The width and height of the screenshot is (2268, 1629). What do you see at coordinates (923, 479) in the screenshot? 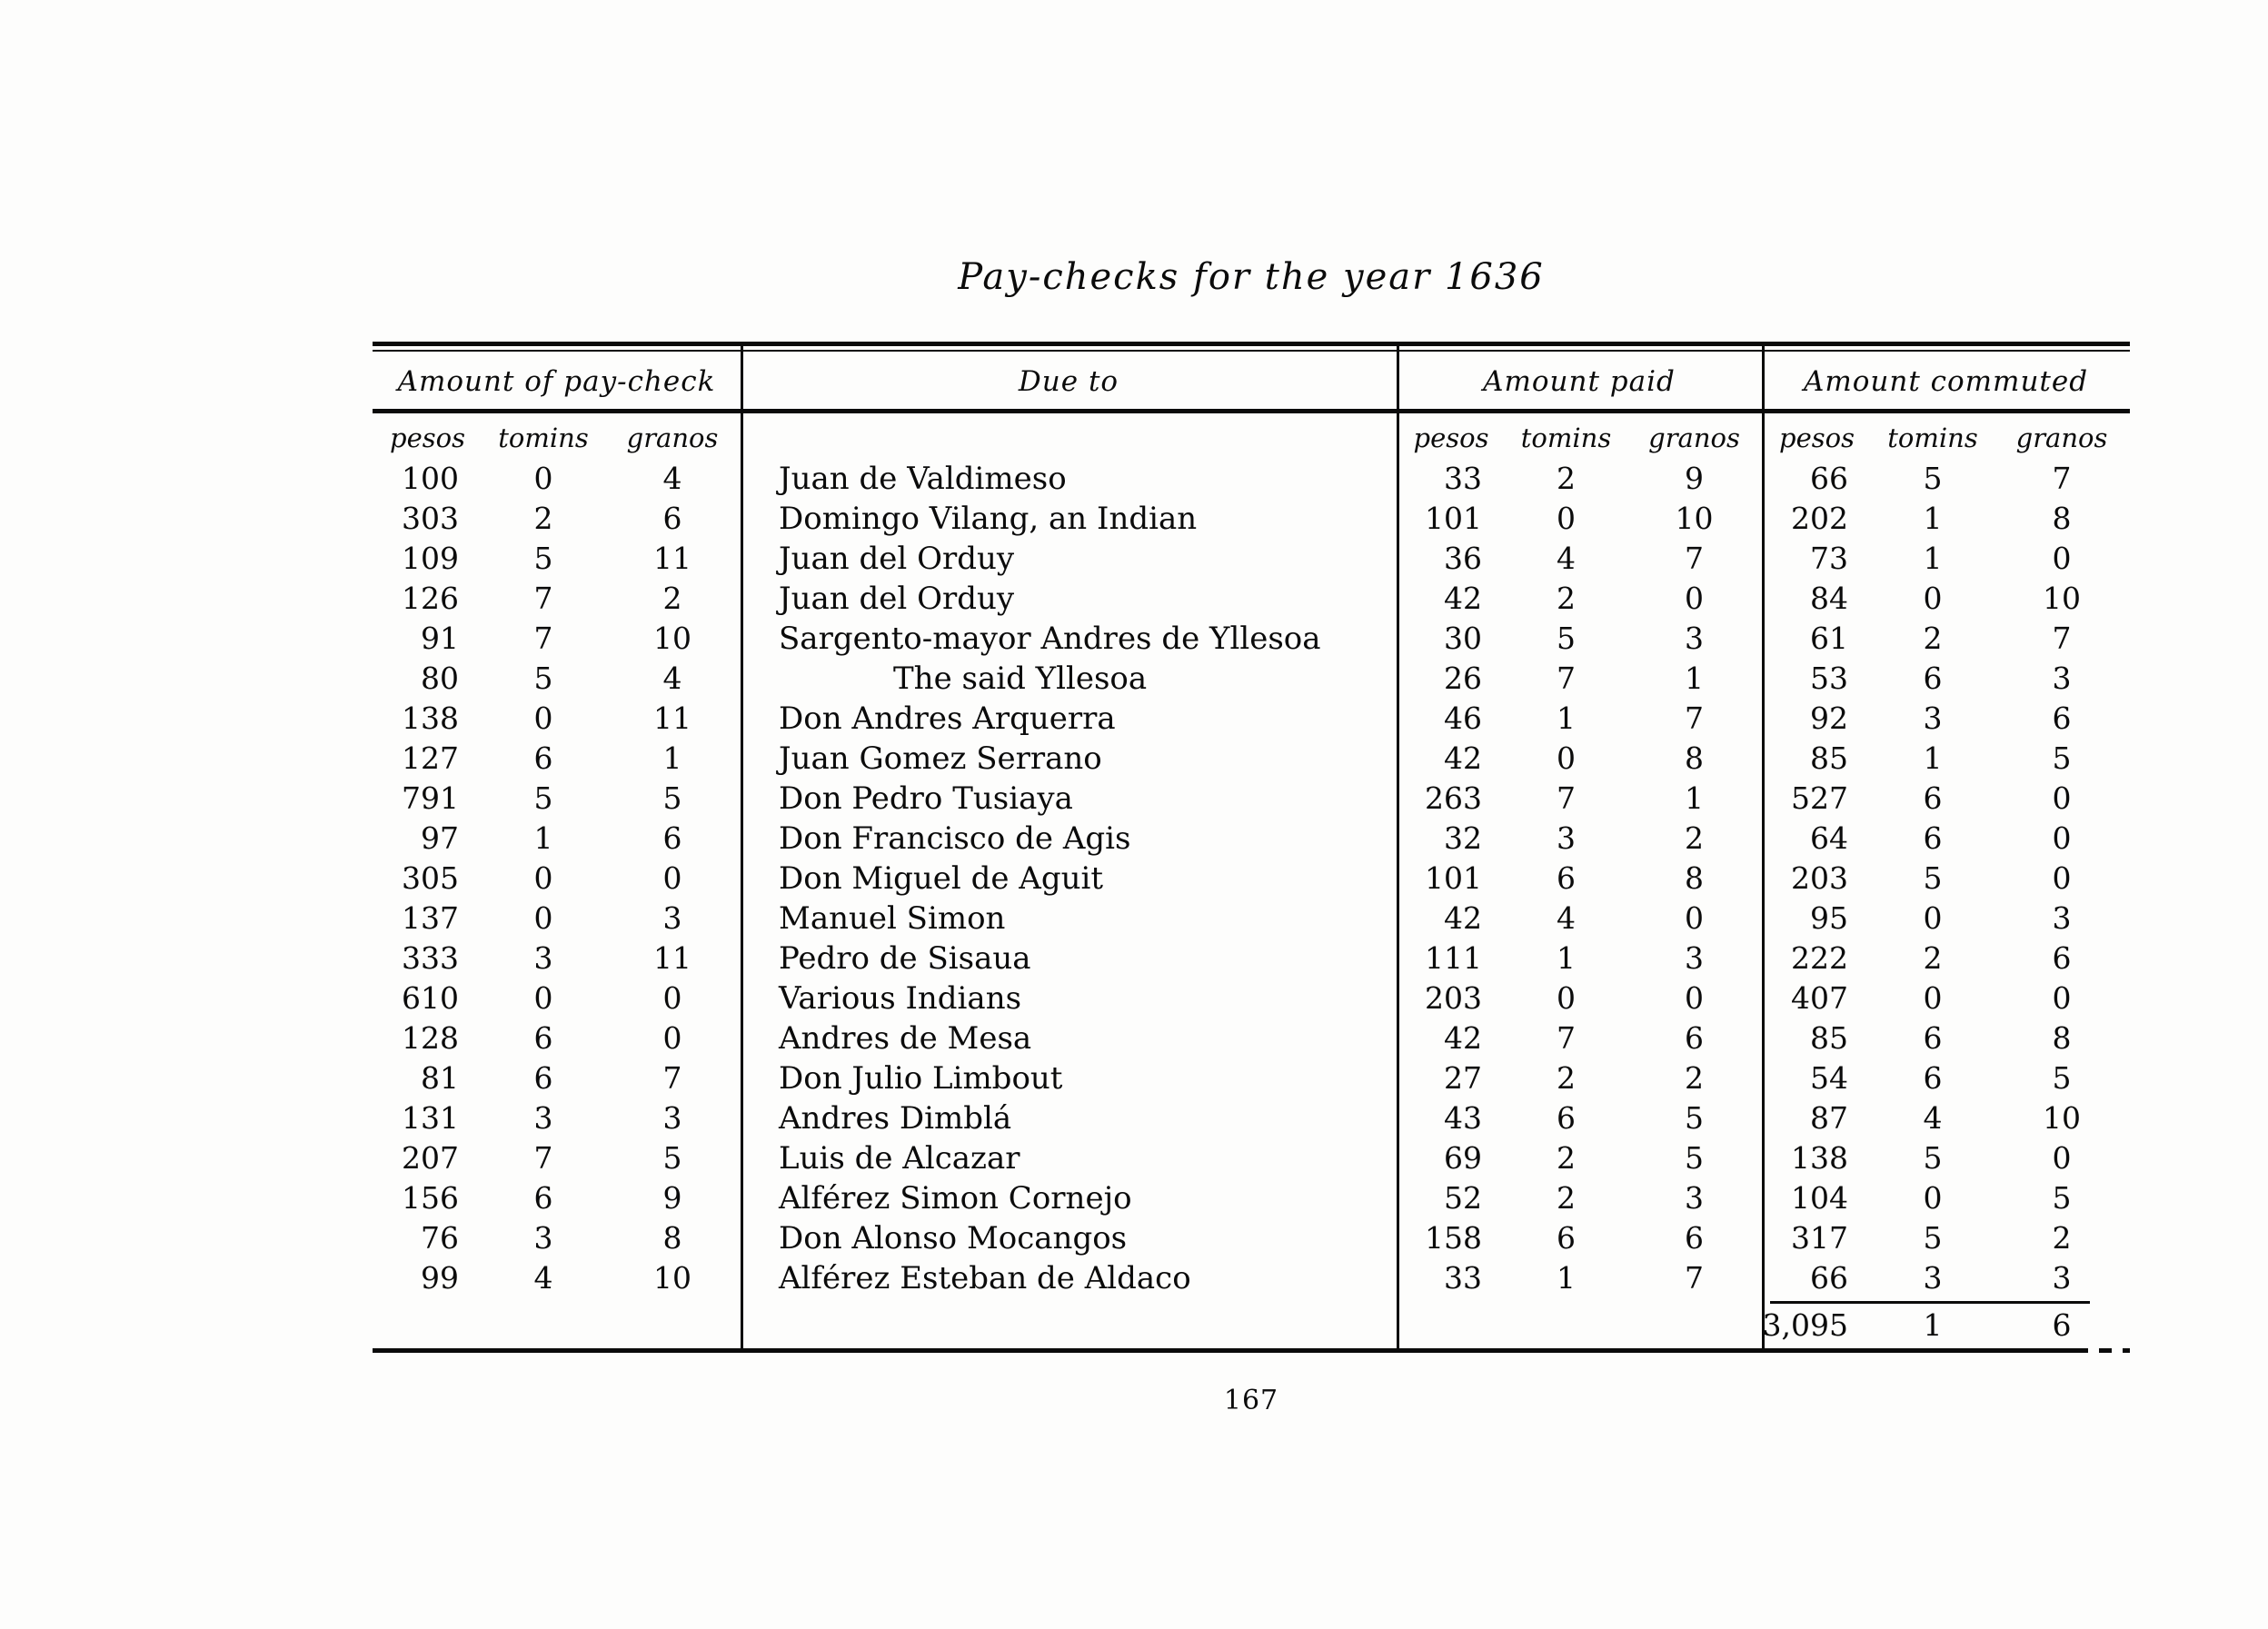
I see `due-to-cell: Juan de Valdimeso` at bounding box center [923, 479].